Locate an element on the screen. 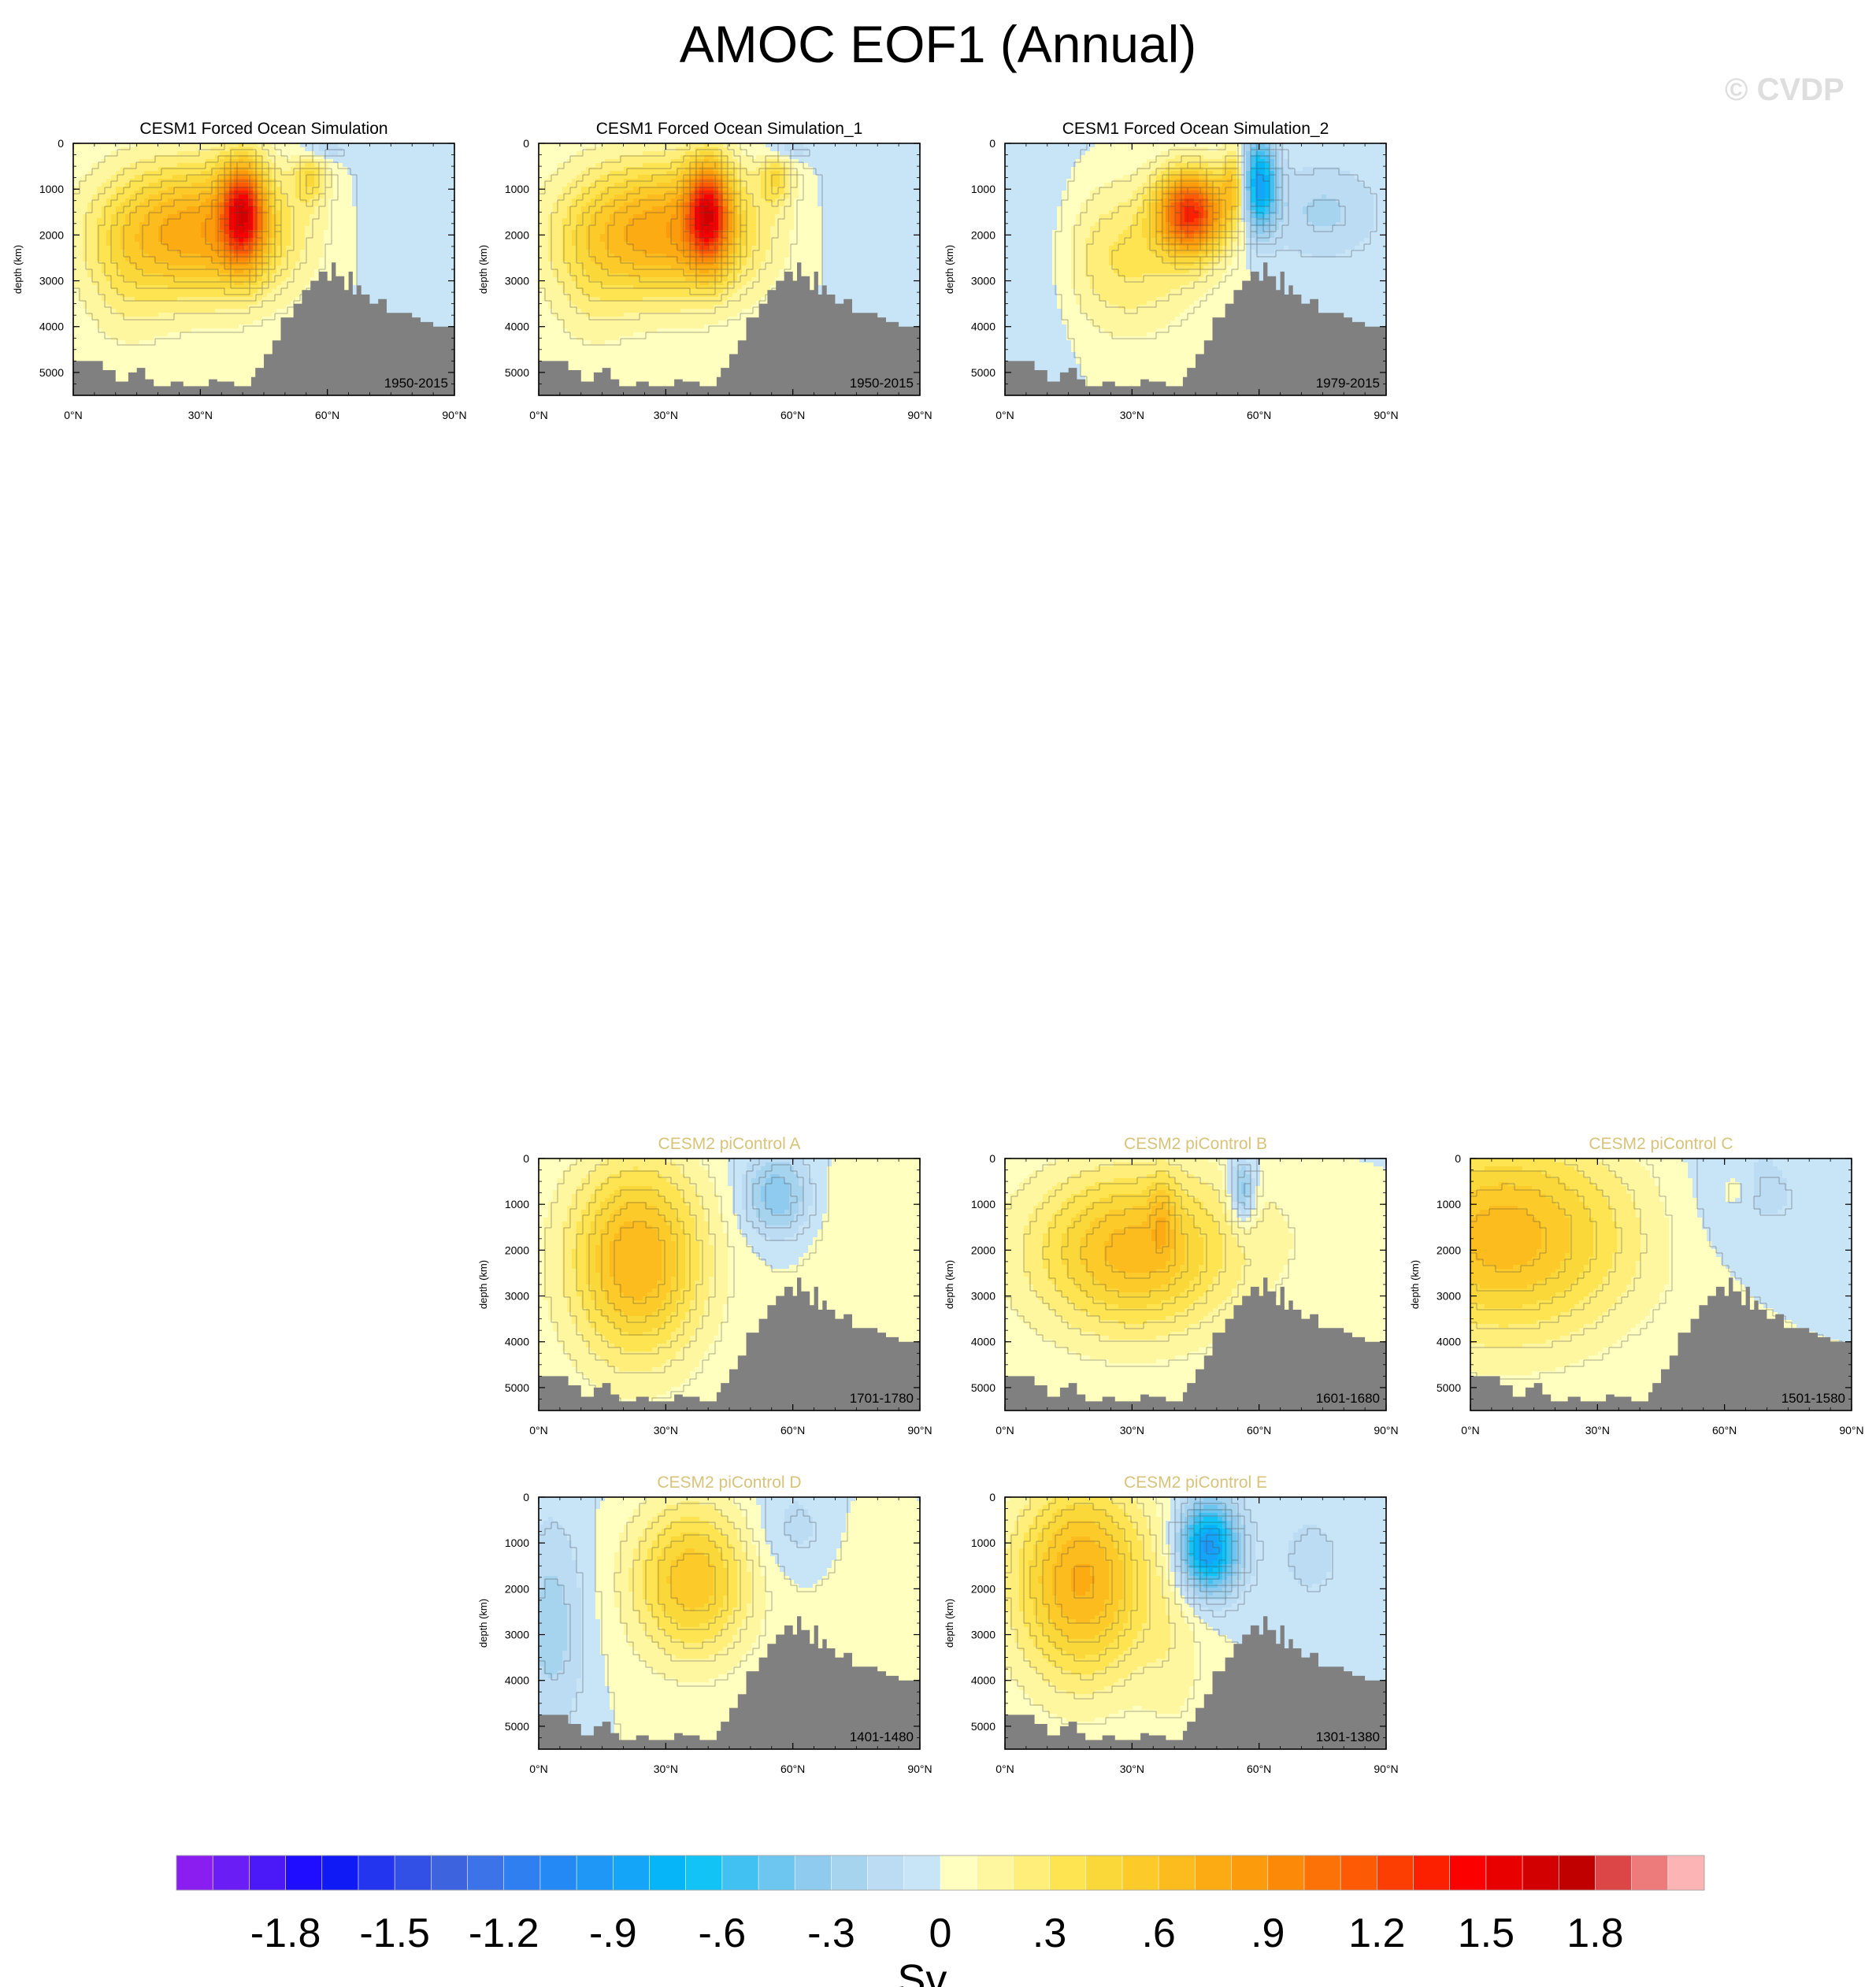 The width and height of the screenshot is (1876, 1987). panel-6-ylabel: depth (km) is located at coordinates (1415, 1284).